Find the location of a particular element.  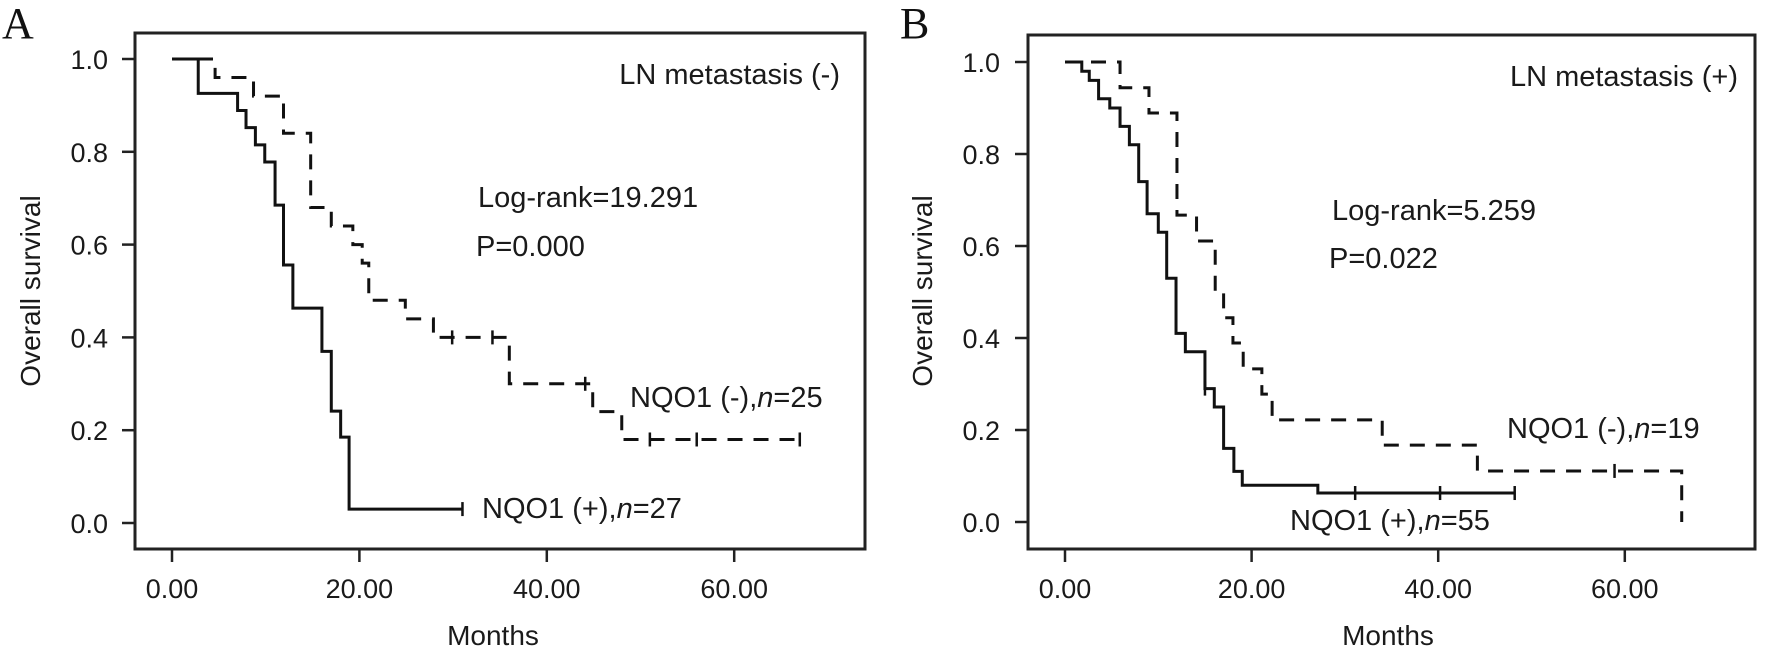

x-axis-title-a: Months is located at coordinates (493, 635).